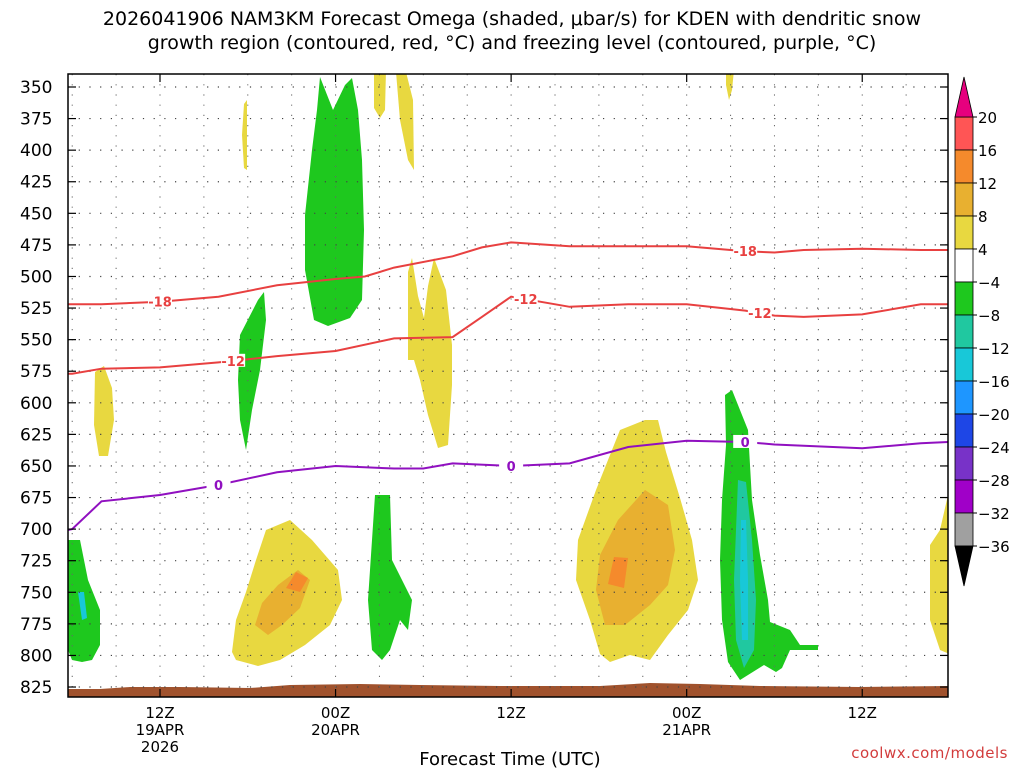 The width and height of the screenshot is (1024, 768). What do you see at coordinates (160, 730) in the screenshot?
I see `x-tick-label: 19APR` at bounding box center [160, 730].